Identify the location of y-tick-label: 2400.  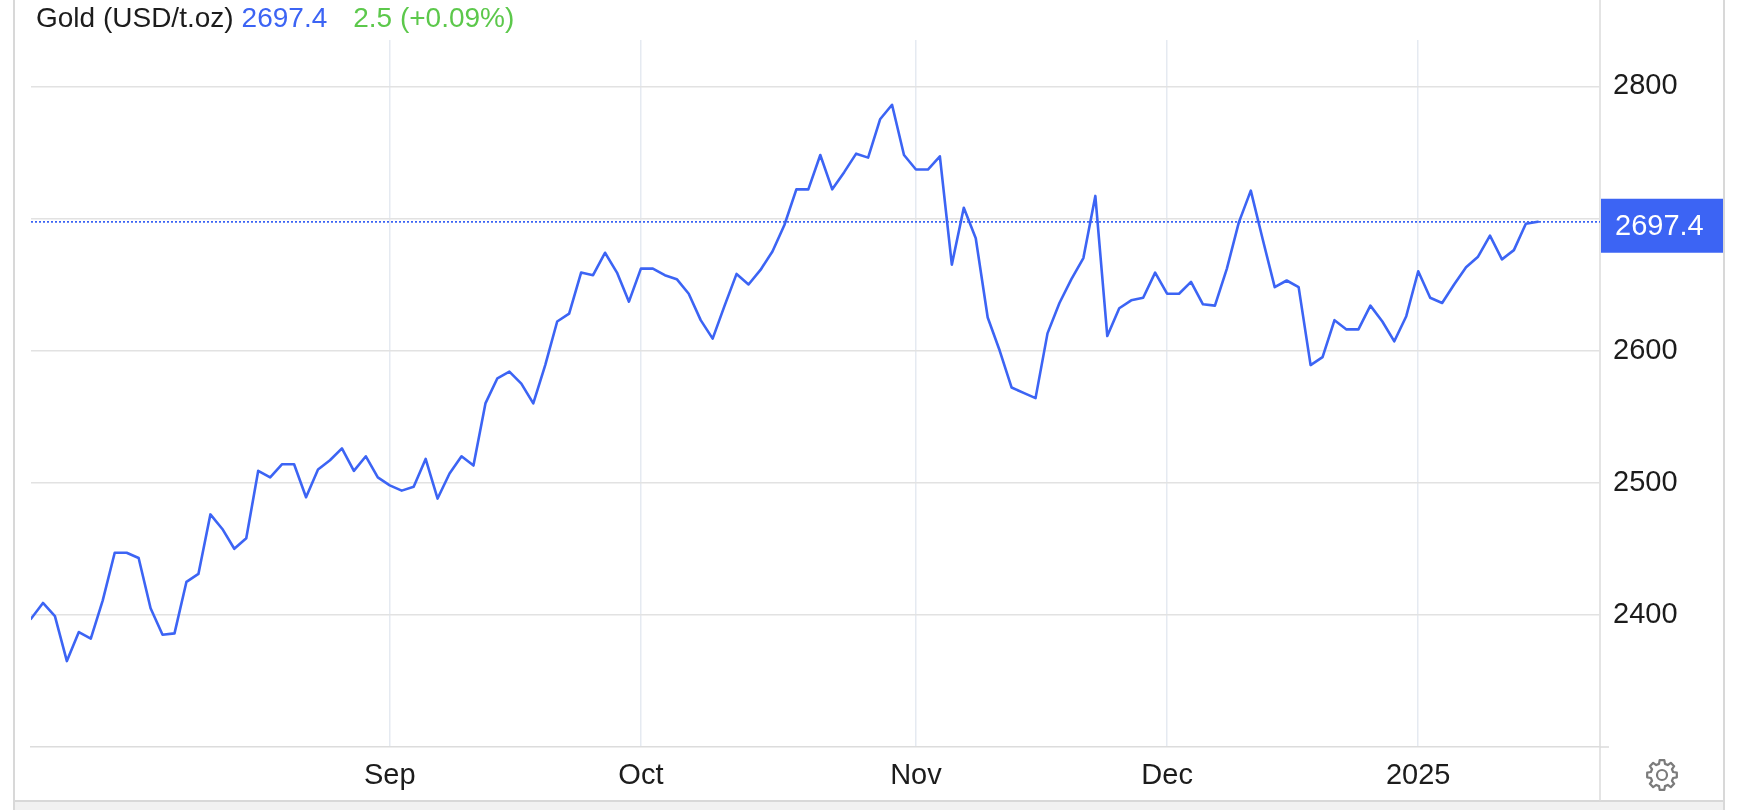
(1645, 612).